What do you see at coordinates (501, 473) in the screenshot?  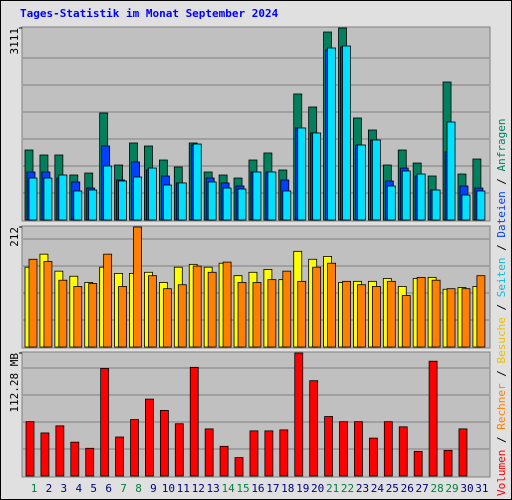 I see `legend-entry: Volumen` at bounding box center [501, 473].